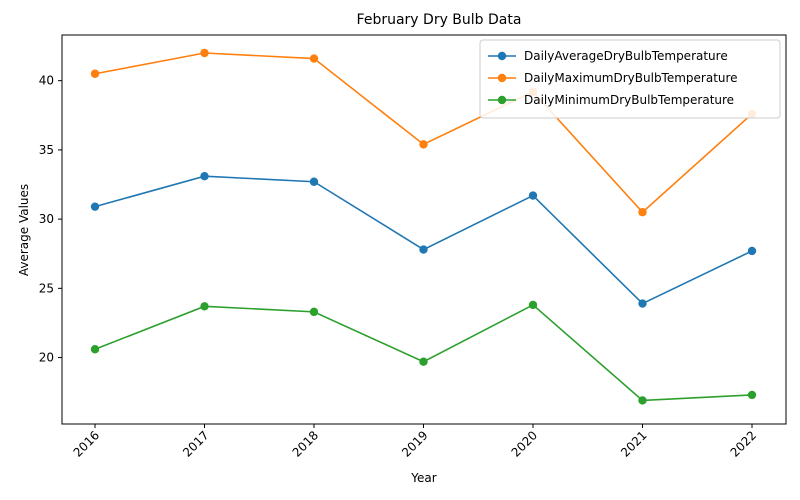 The width and height of the screenshot is (800, 500). Describe the element at coordinates (24, 230) in the screenshot. I see `y-axis-label: Average Values` at that location.